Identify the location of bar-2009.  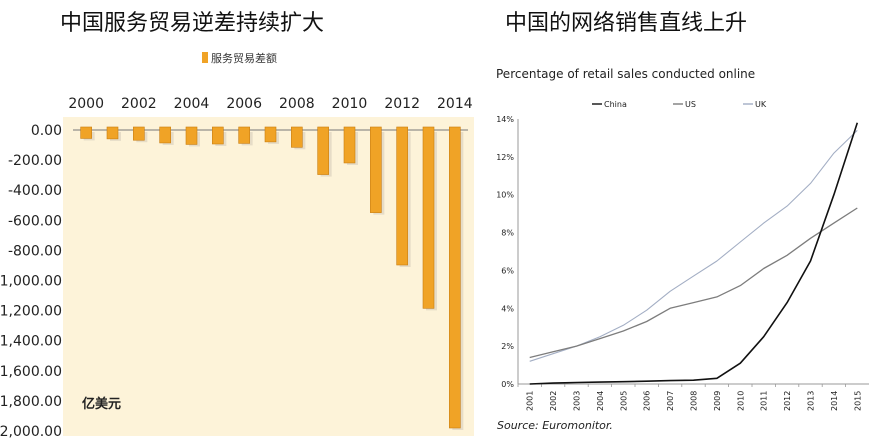
(323, 150).